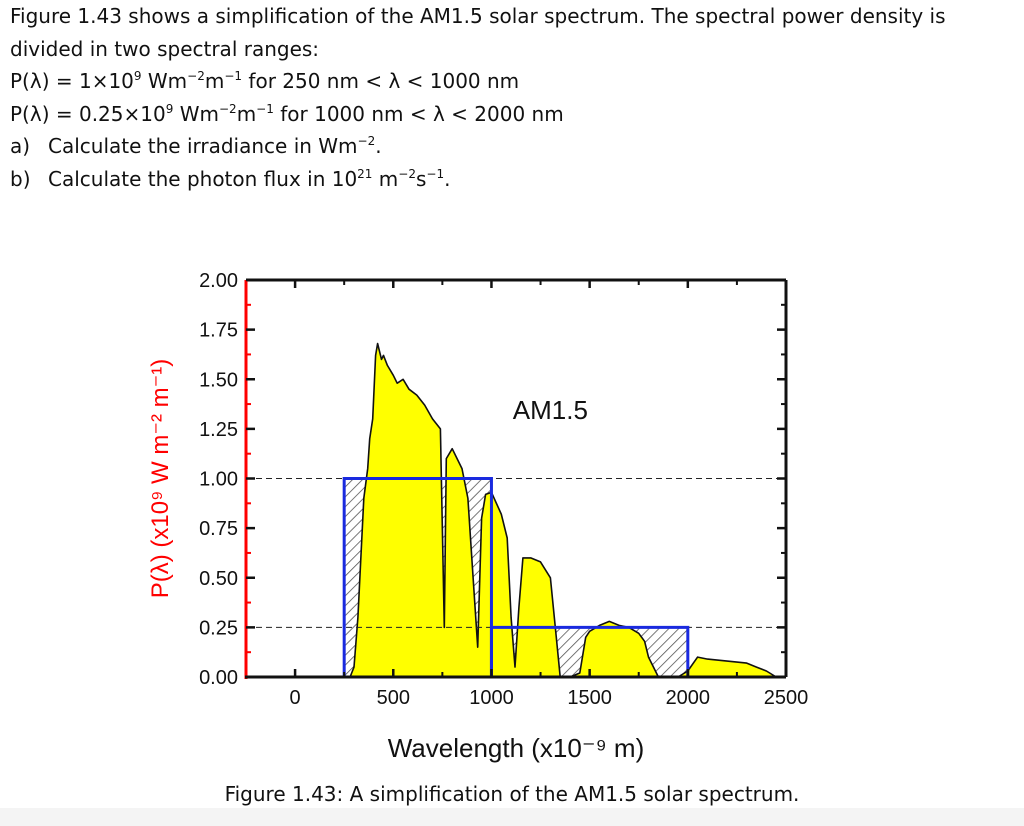  I want to click on eq2-unit2: m, so click(246, 113).